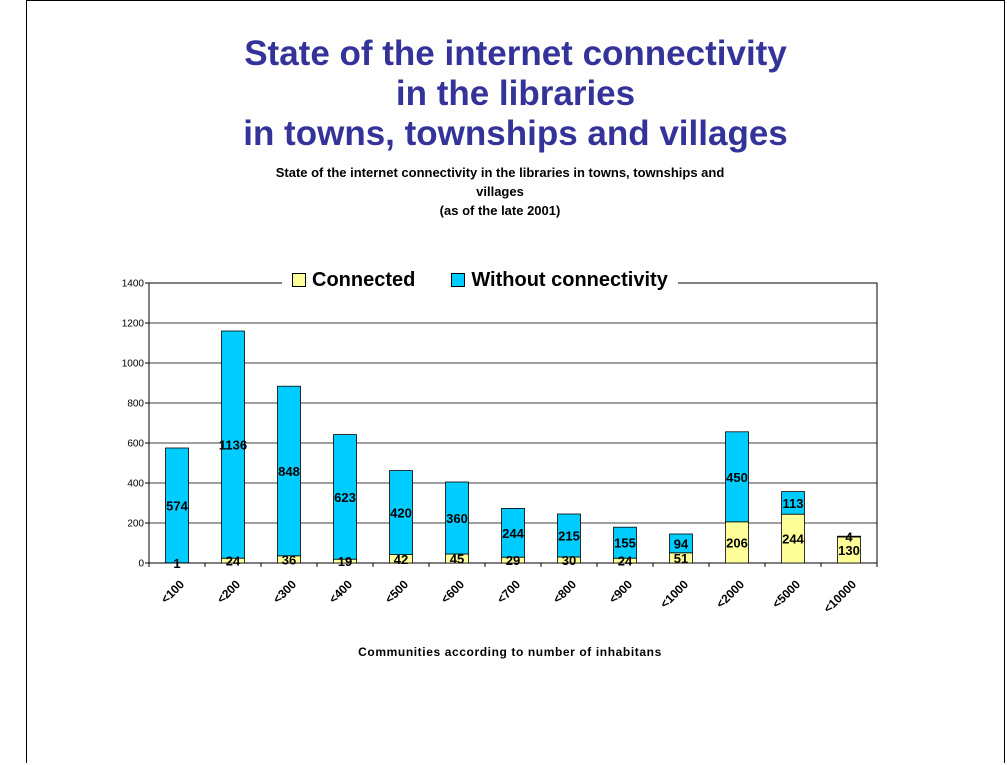  I want to click on x-tick-label: <10000, so click(840, 596).